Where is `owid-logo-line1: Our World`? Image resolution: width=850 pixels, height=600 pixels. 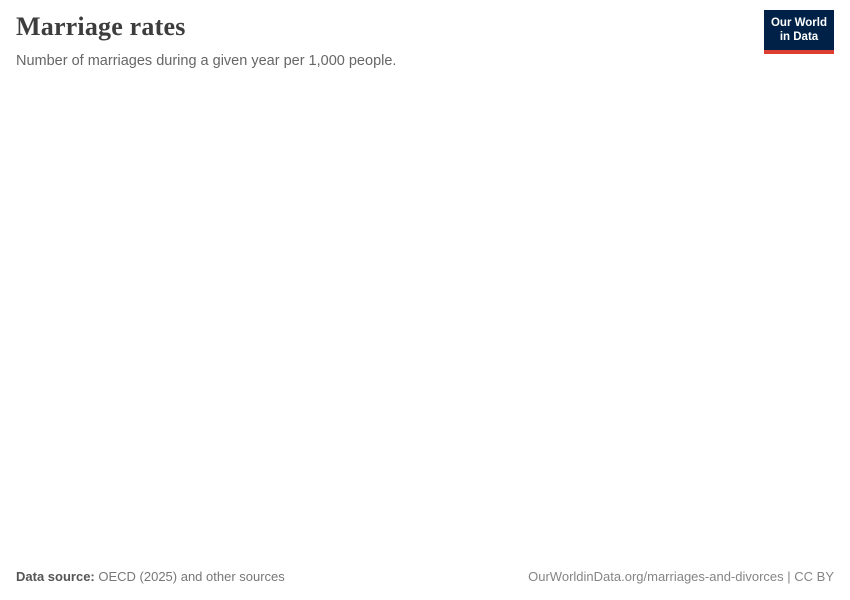
owid-logo-line1: Our World is located at coordinates (798, 23).